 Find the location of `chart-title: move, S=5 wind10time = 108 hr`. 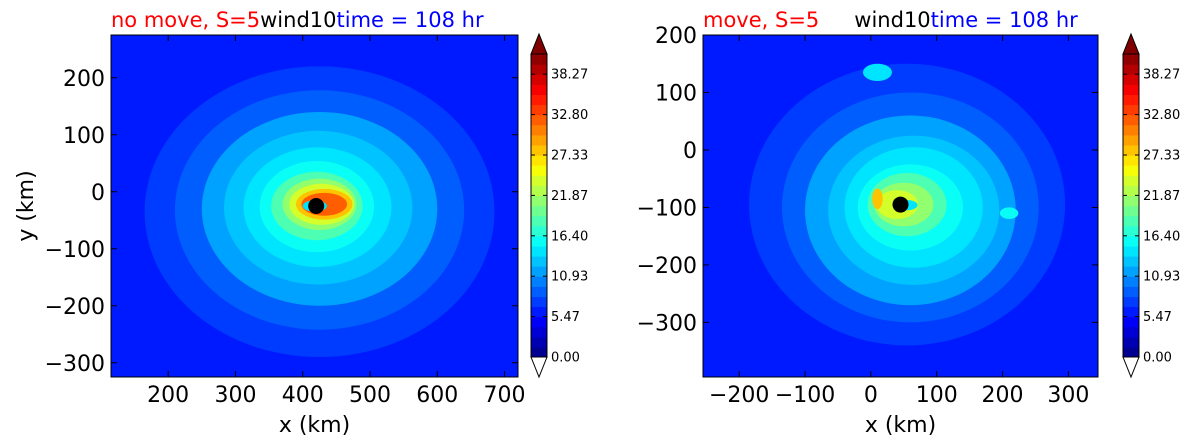

chart-title: move, S=5 wind10time = 108 hr is located at coordinates (890, 20).